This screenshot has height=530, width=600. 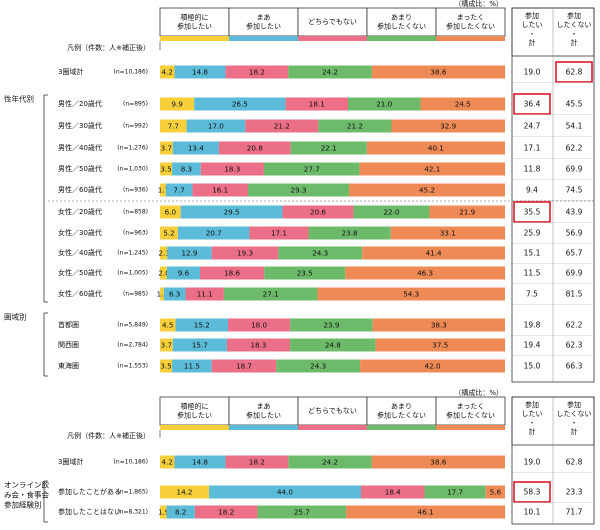 What do you see at coordinates (240, 104) in the screenshot?
I see `bar-value-label: 26.5` at bounding box center [240, 104].